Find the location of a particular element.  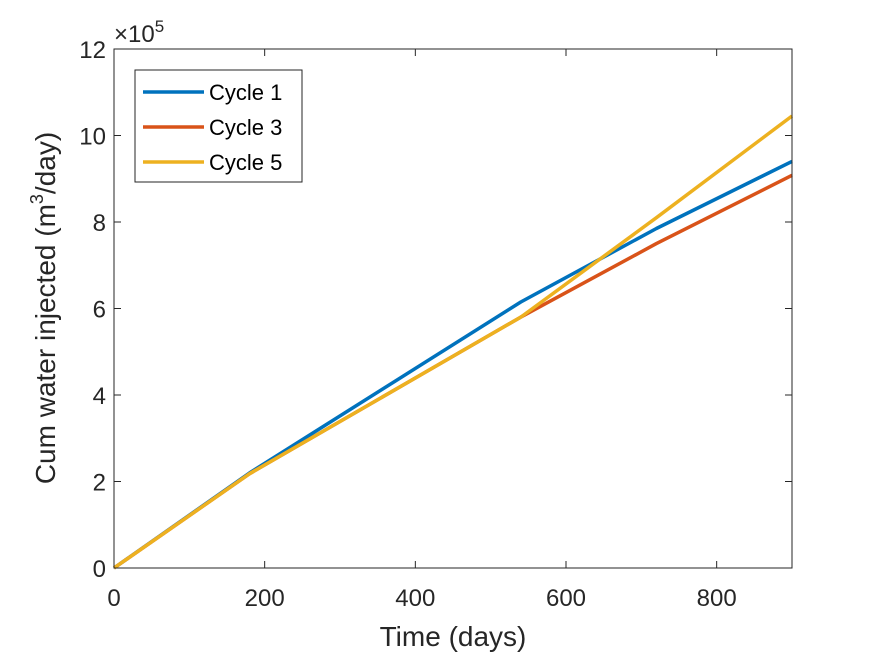

legend-label: Cycle 1 is located at coordinates (245, 92).